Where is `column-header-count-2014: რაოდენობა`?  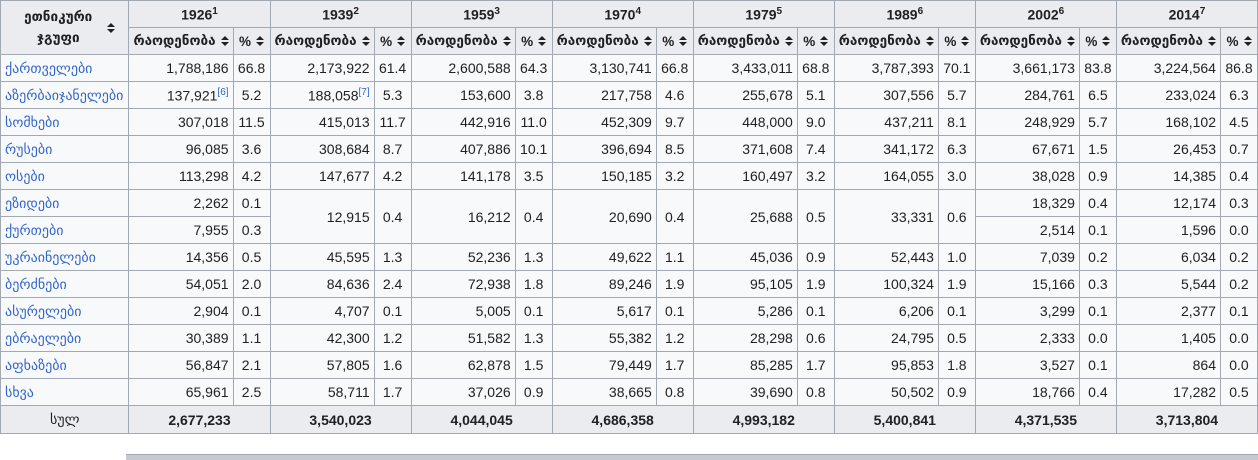
column-header-count-2014: რაოდენობა is located at coordinates (1168, 41).